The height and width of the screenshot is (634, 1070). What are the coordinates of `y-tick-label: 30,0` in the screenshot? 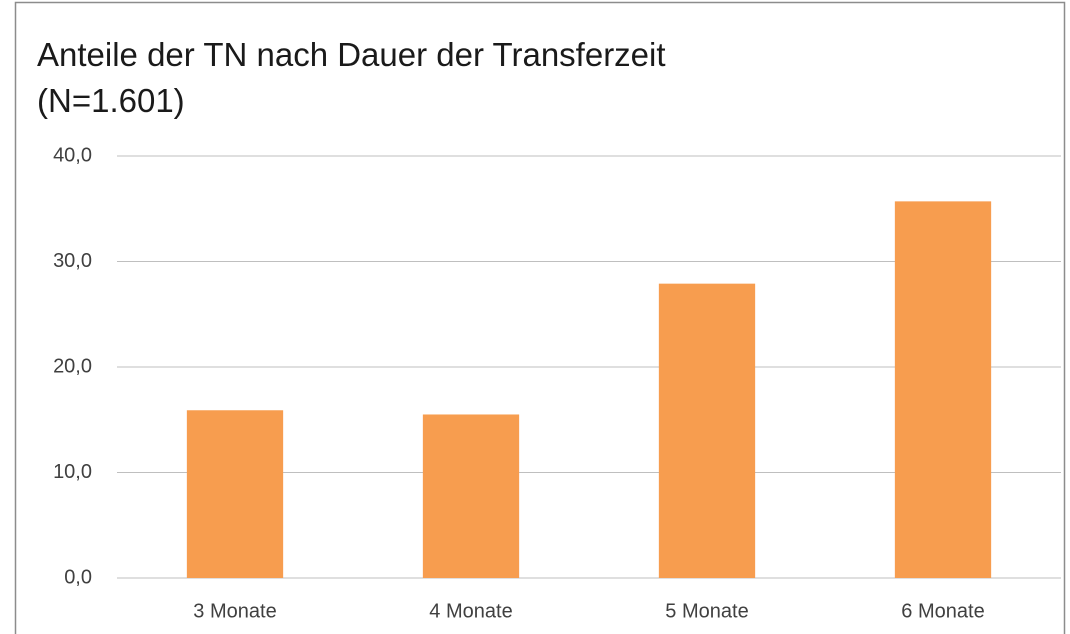 It's located at (72, 261).